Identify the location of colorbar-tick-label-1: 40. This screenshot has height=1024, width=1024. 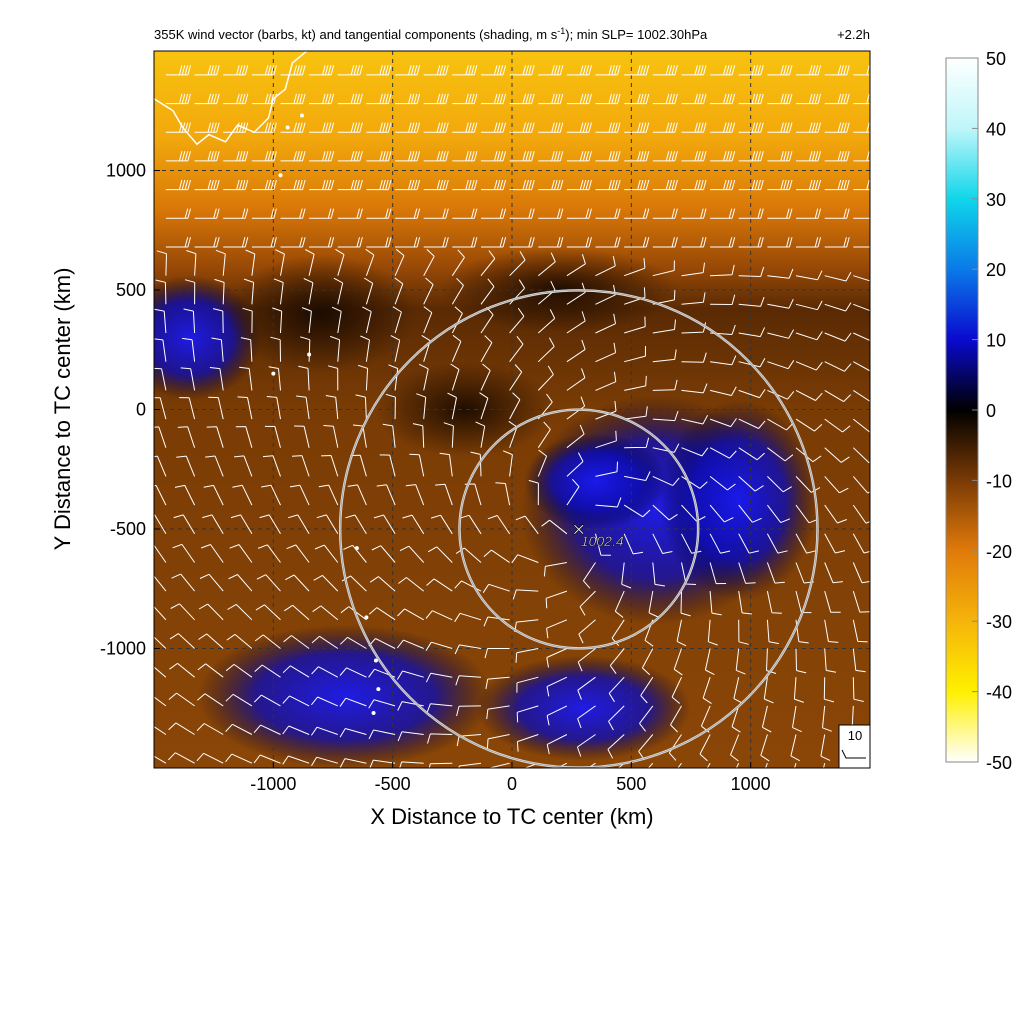
(996, 129).